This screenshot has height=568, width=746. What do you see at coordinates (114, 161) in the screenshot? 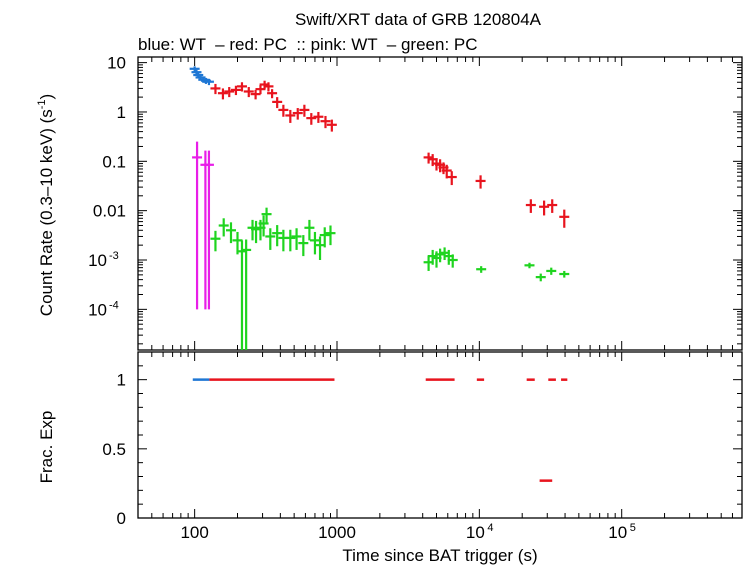
I see `y-tick-label-top: 0.1` at bounding box center [114, 161].